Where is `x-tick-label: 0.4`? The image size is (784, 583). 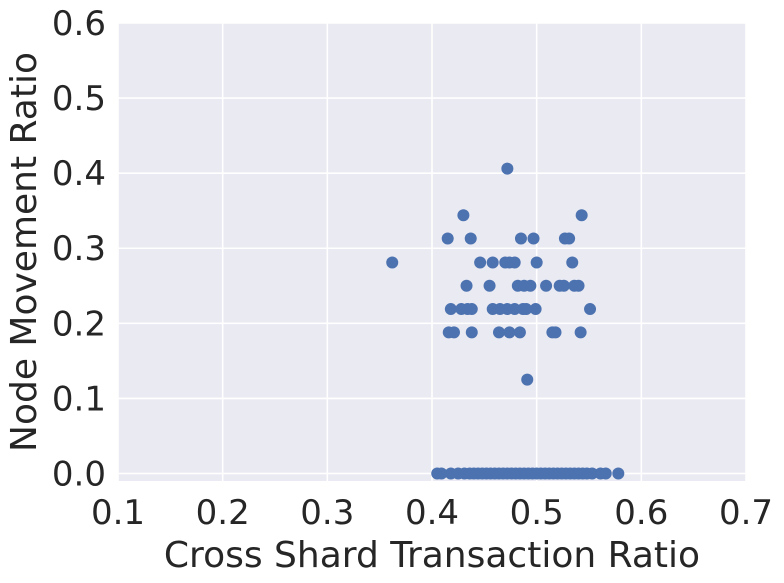
x-tick-label: 0.4 is located at coordinates (432, 513).